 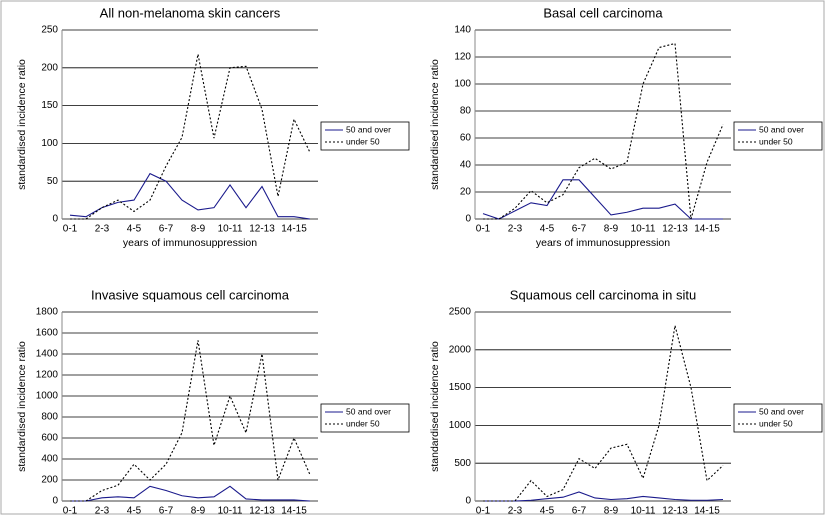 I want to click on y-tick-label: 1400, so click(x=47, y=354).